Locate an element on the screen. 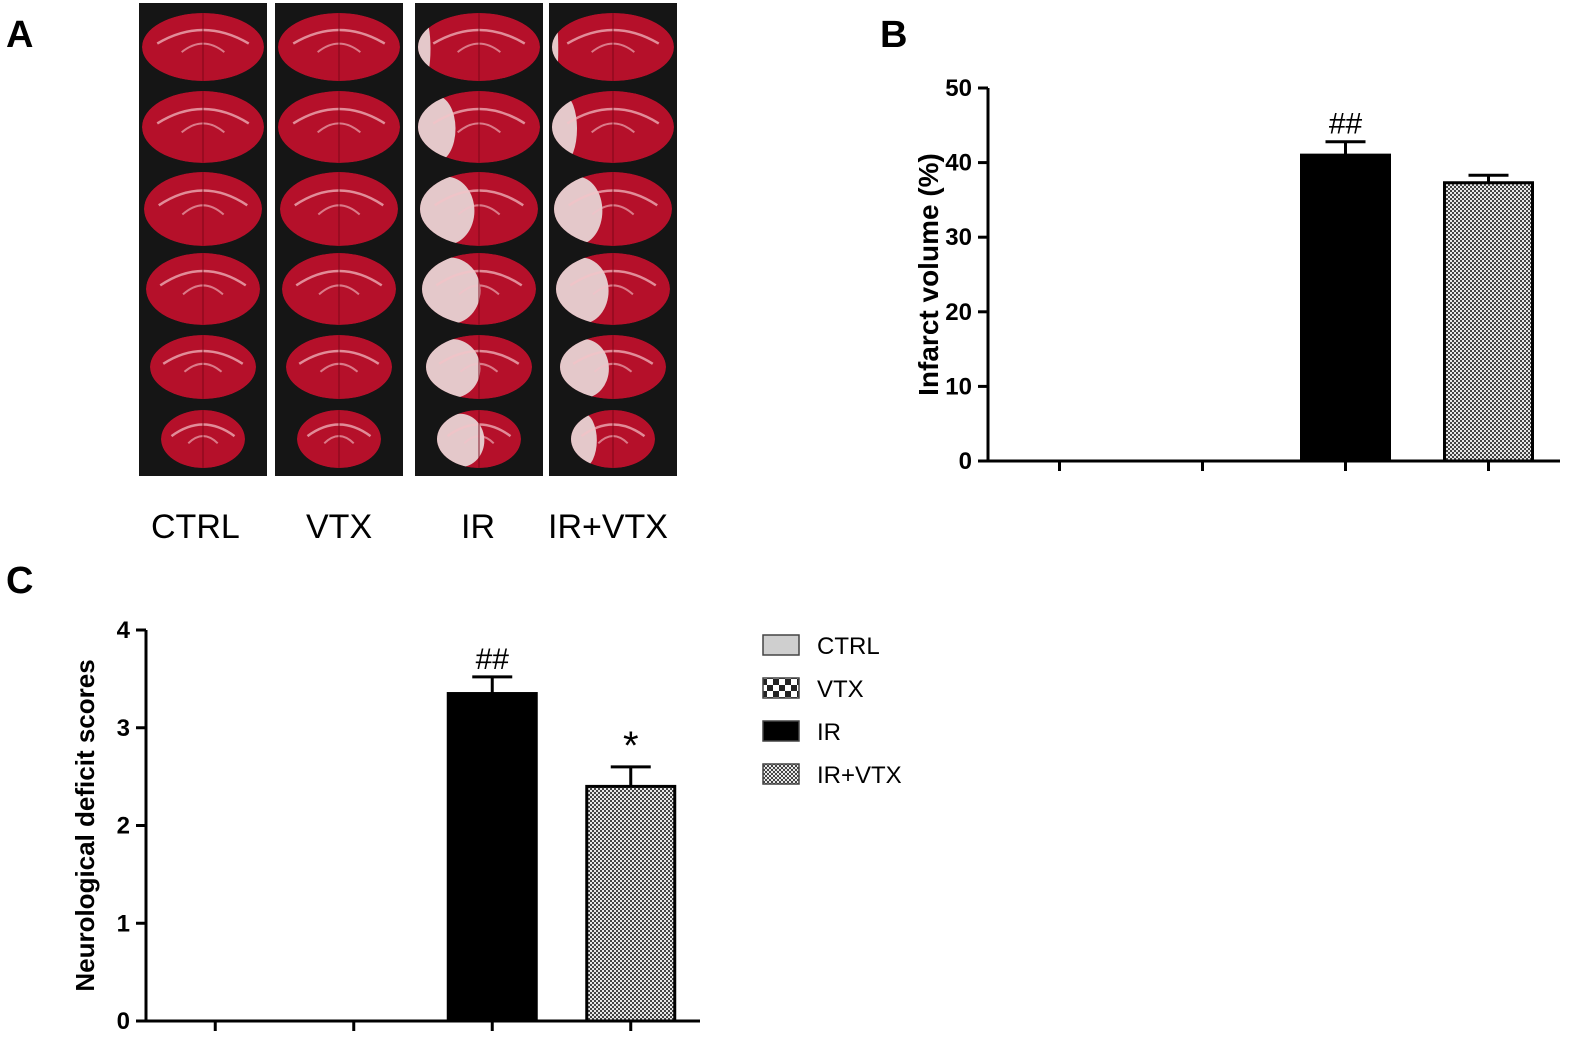 This screenshot has width=1588, height=1050. strip-caption-ir: IR is located at coordinates (478, 527).